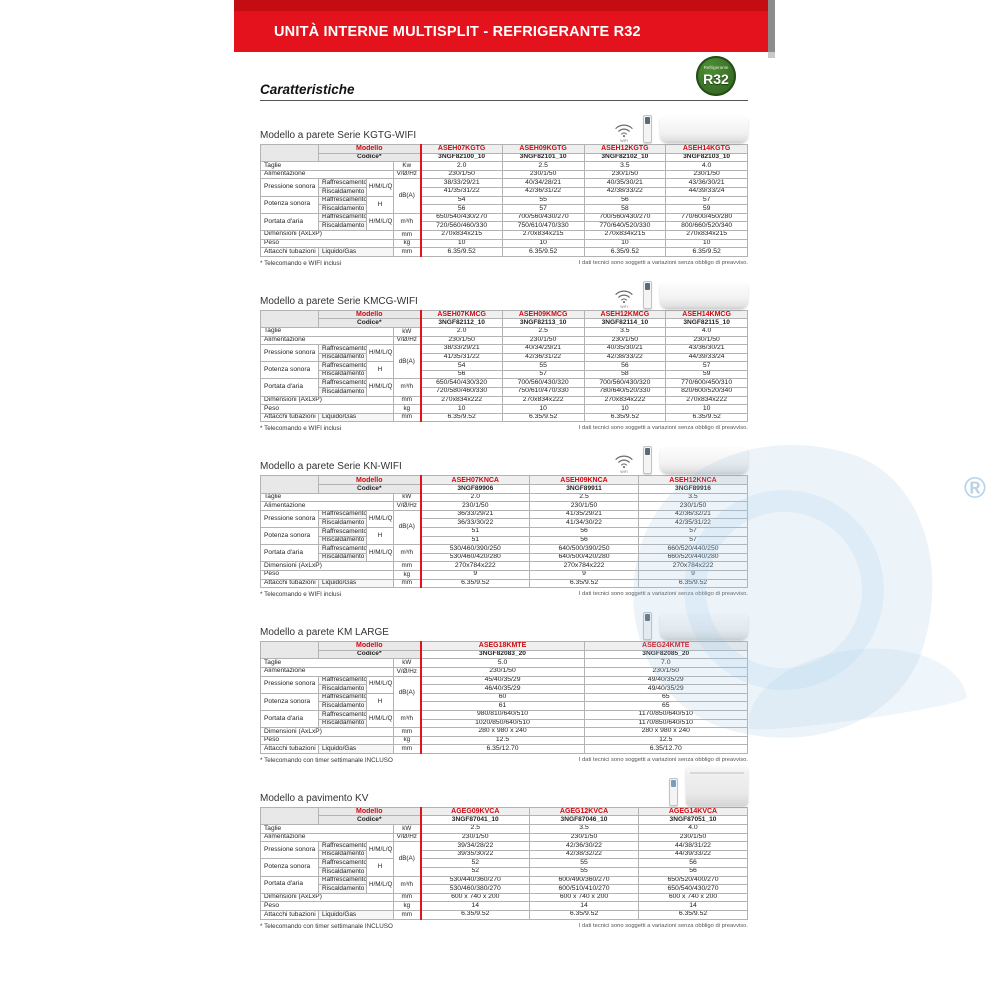 The height and width of the screenshot is (1000, 1000). What do you see at coordinates (693, 574) in the screenshot?
I see `spec-value: 9` at bounding box center [693, 574].